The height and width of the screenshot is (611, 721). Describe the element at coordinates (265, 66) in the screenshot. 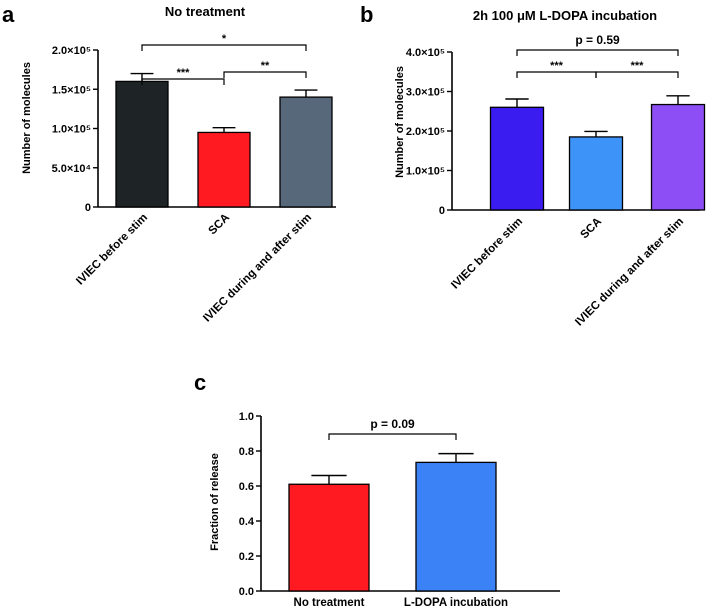

I see `panel-a-sig-label-2: **` at that location.